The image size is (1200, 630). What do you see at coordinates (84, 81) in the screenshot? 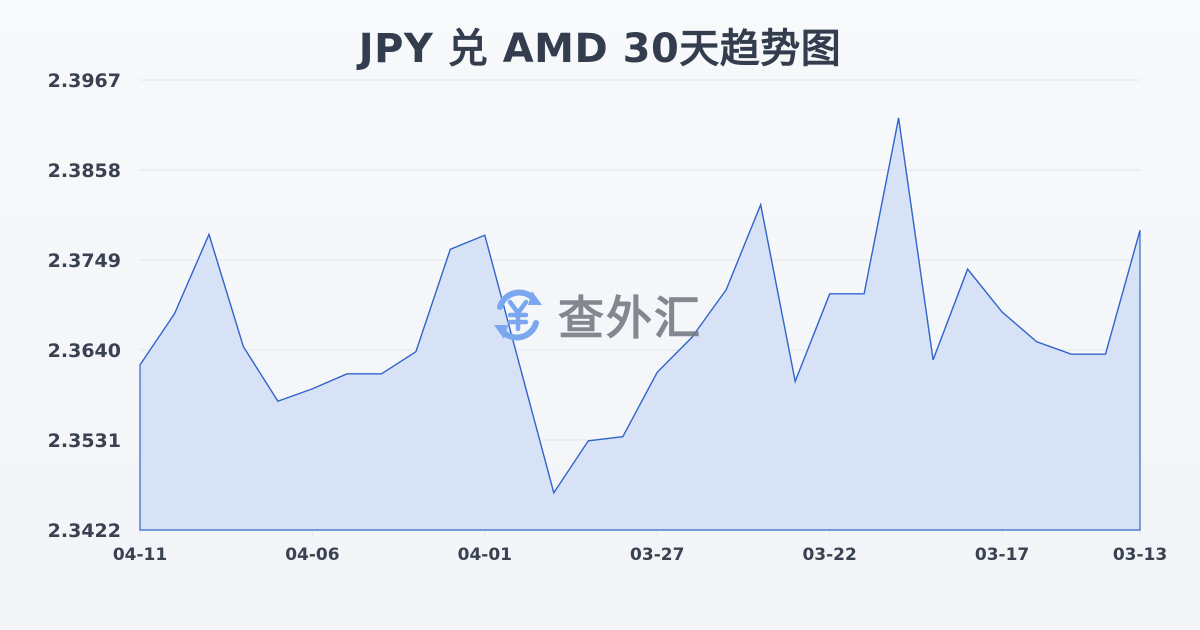
I see `y-tick-label: 2.3967` at bounding box center [84, 81].